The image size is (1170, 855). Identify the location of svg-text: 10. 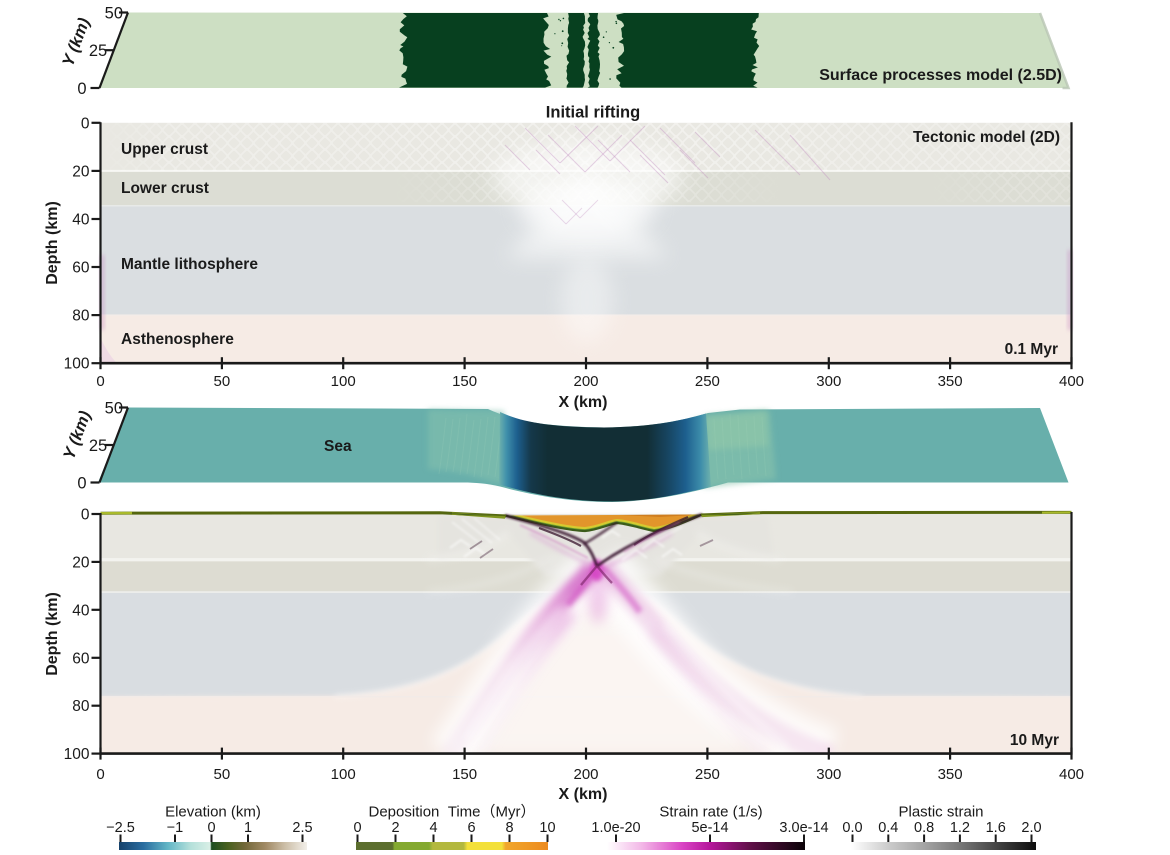
(547, 828).